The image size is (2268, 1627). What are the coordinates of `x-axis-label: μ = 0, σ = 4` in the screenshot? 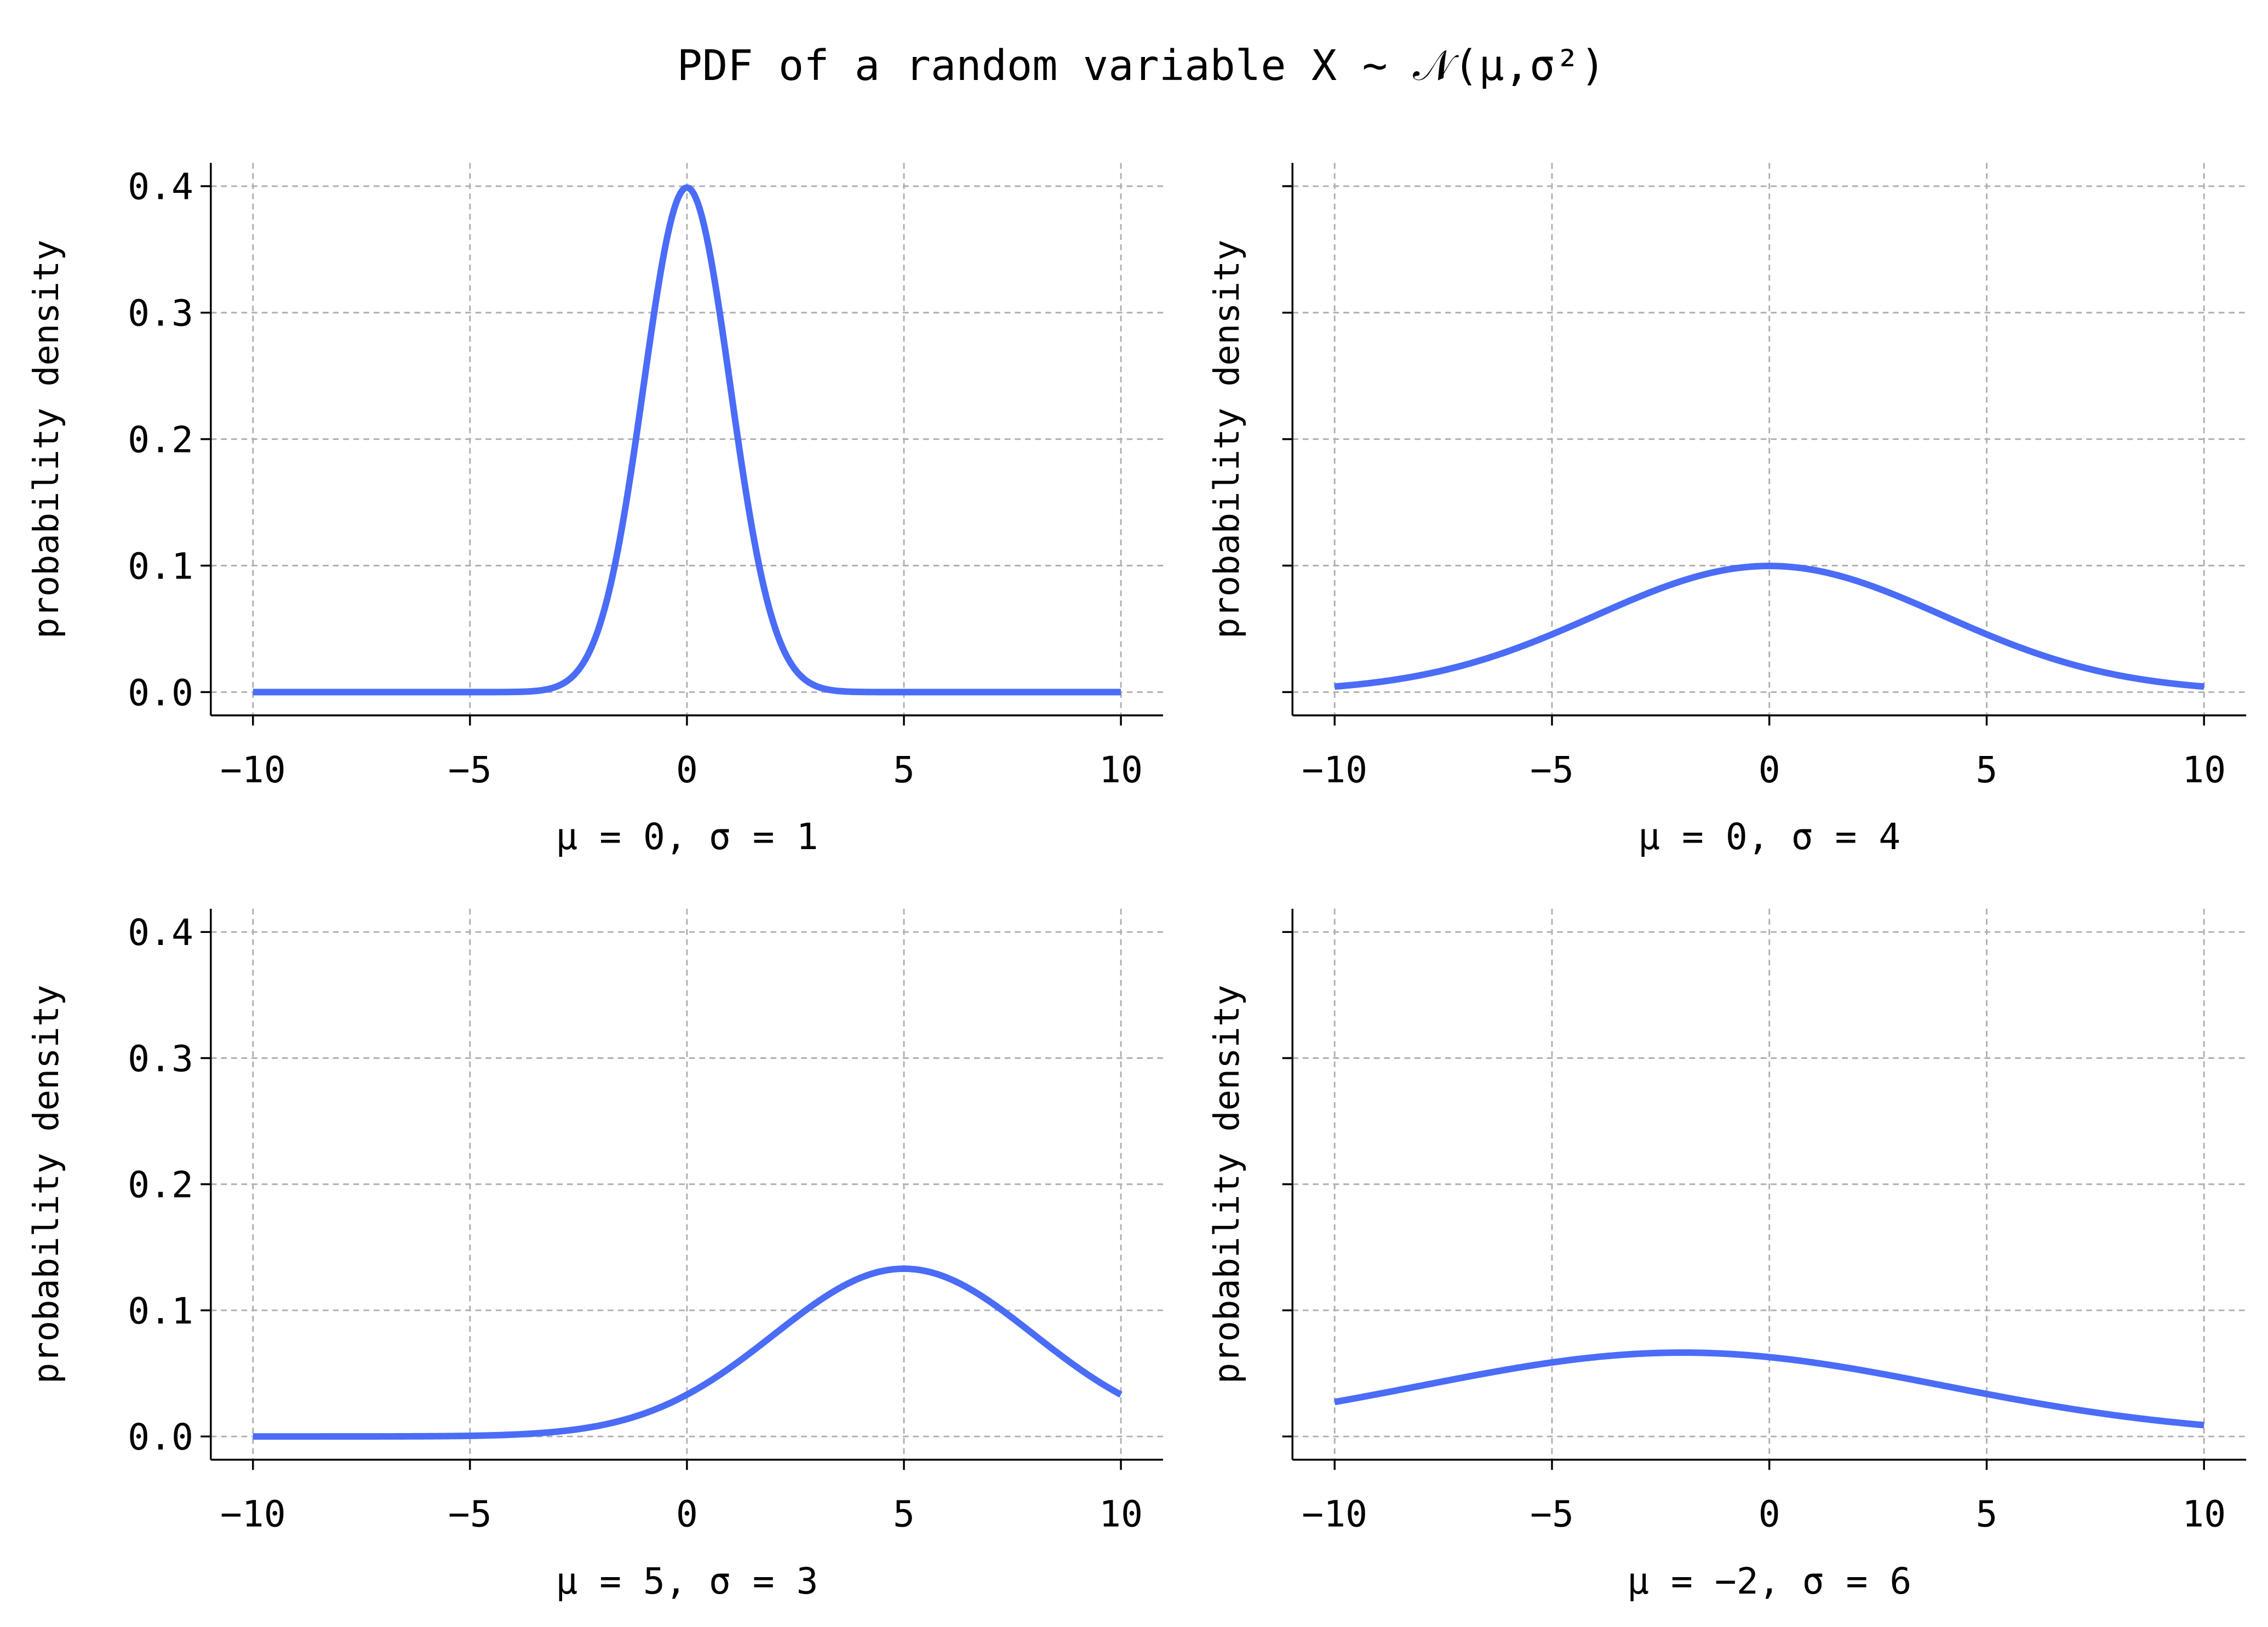 It's located at (1769, 837).